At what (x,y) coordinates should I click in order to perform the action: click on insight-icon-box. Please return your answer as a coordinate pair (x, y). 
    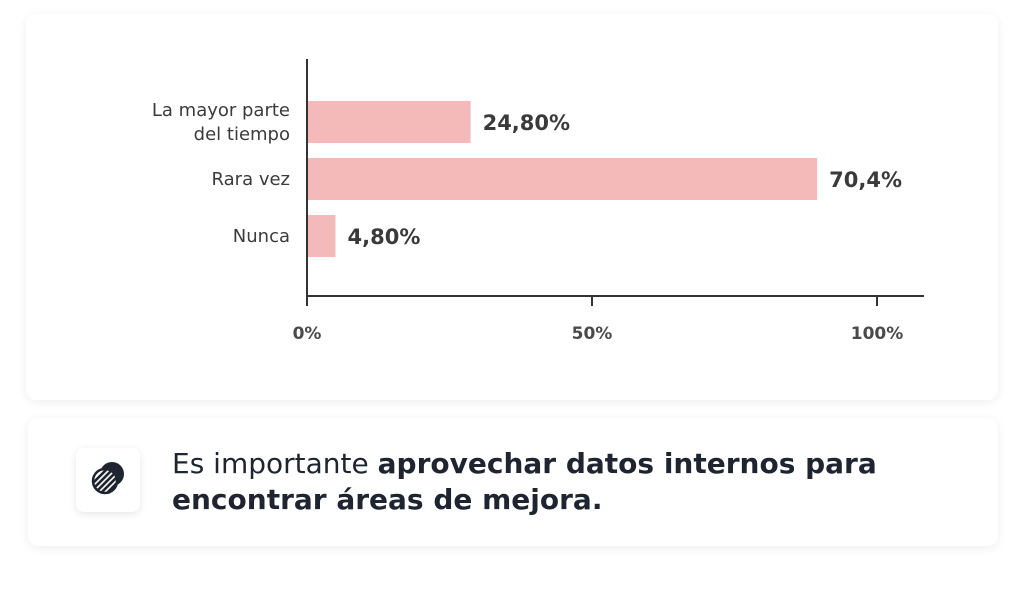
    Looking at the image, I should click on (108, 480).